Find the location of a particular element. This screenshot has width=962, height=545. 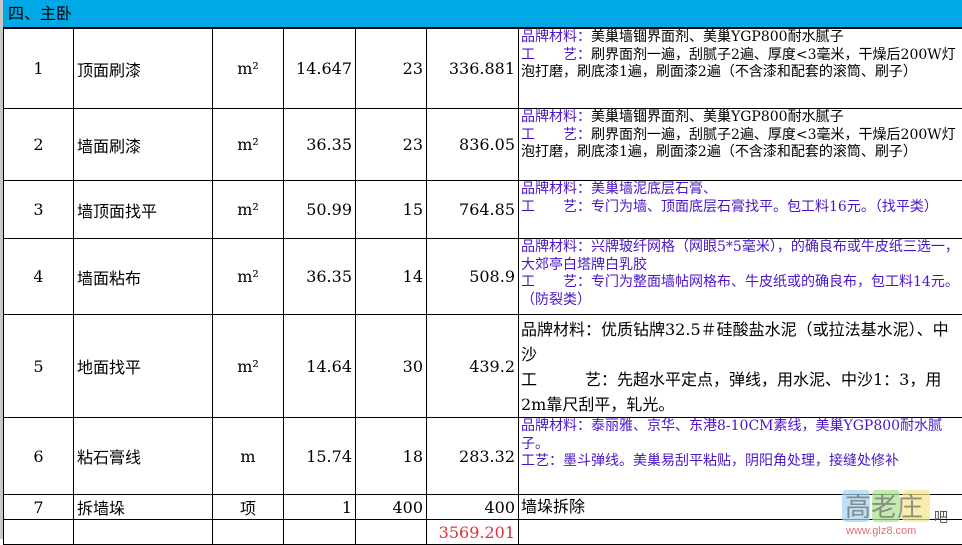

item-unit: 项 is located at coordinates (248, 507).